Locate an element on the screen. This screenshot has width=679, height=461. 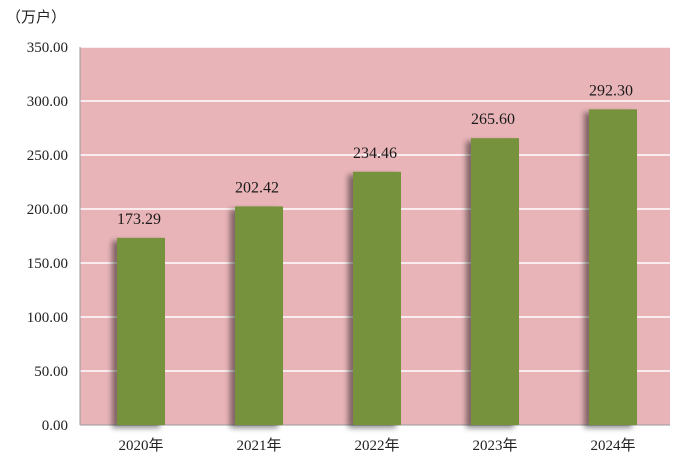
data-label: 234.46 is located at coordinates (375, 153).